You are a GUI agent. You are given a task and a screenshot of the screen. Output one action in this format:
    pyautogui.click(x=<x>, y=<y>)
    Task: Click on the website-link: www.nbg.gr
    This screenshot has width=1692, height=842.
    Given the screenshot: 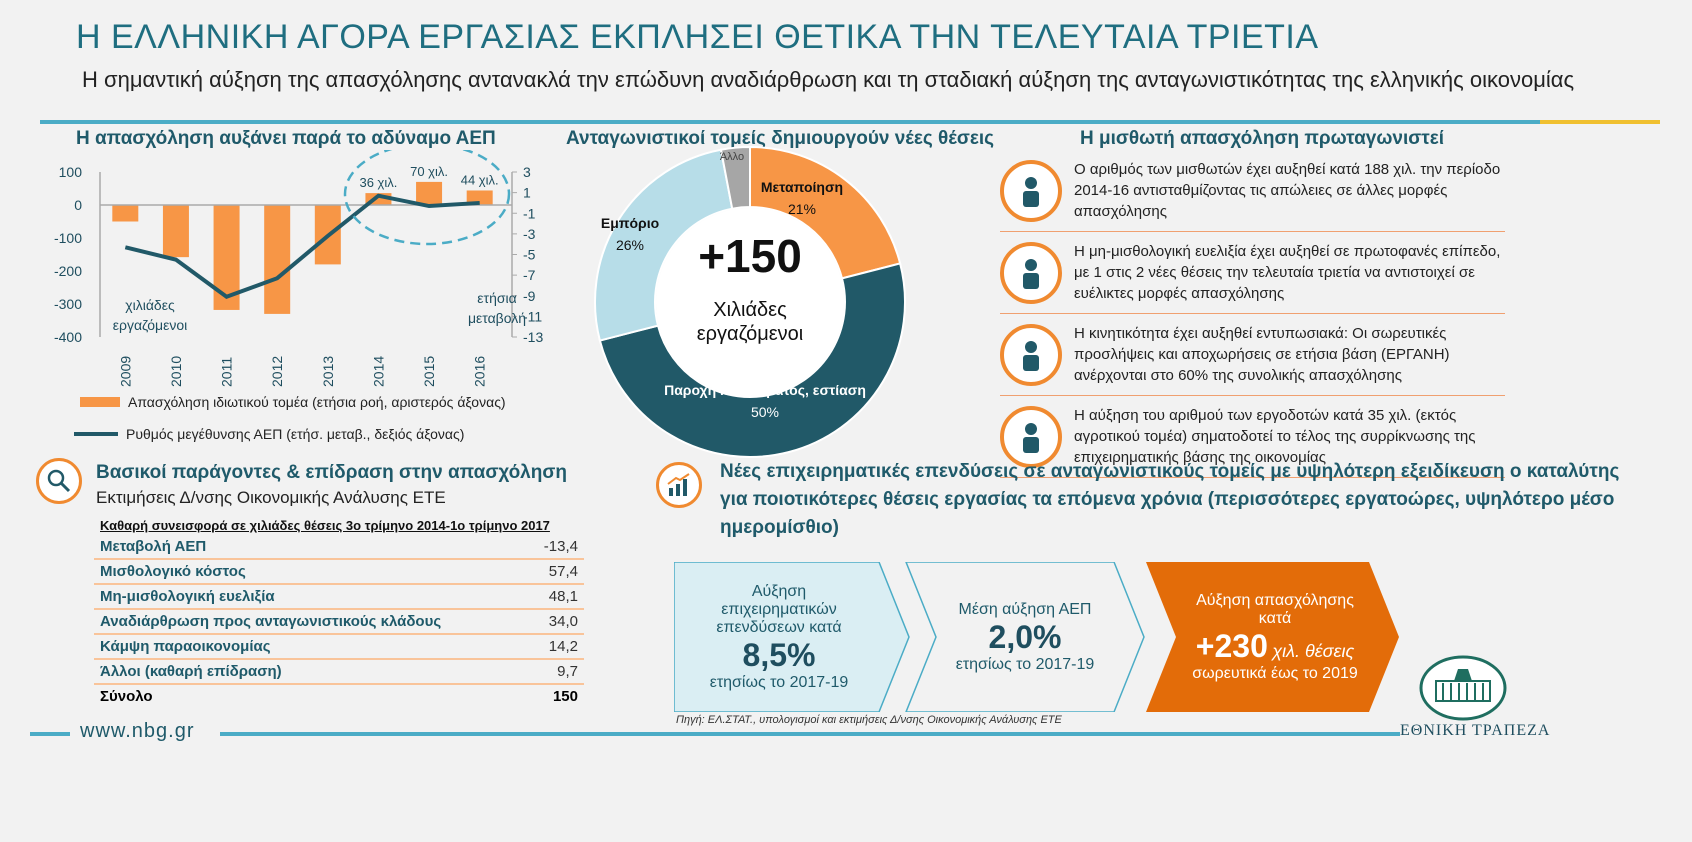 What is the action you would take?
    pyautogui.click(x=137, y=731)
    